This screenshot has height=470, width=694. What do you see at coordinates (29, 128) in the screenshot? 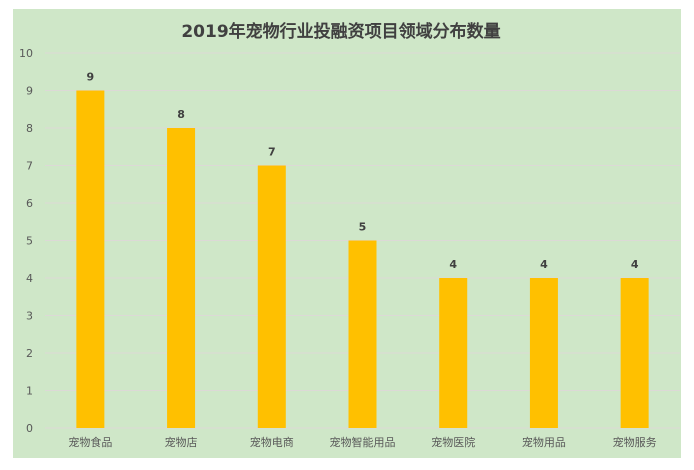
I see `y-tick-label: 8` at bounding box center [29, 128].